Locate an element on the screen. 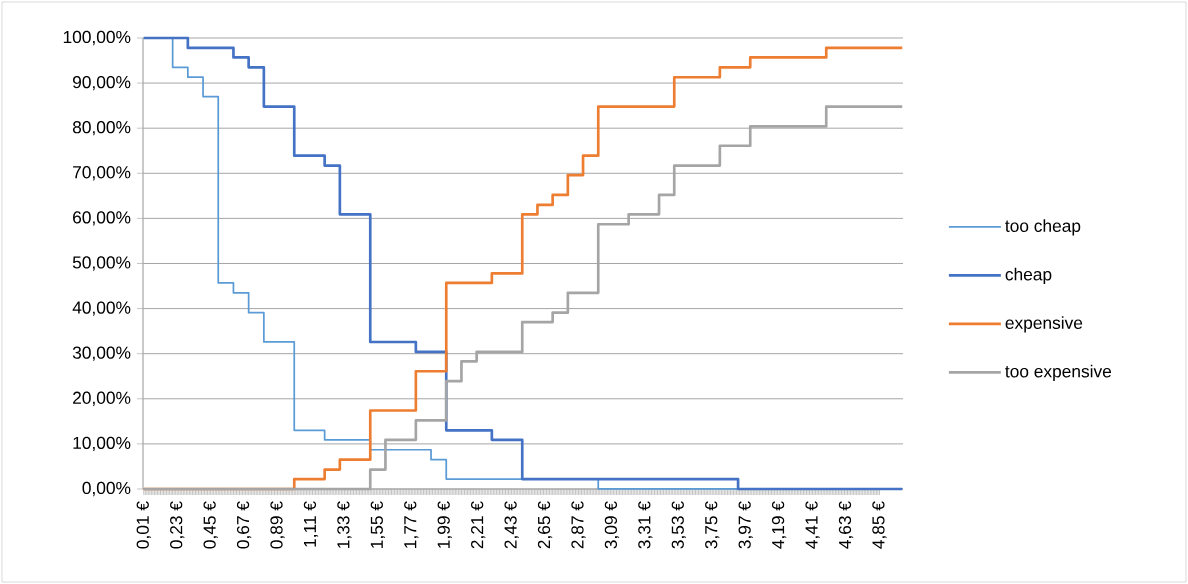 This screenshot has height=584, width=1188. y-tick-label: 70,00% is located at coordinates (102, 173).